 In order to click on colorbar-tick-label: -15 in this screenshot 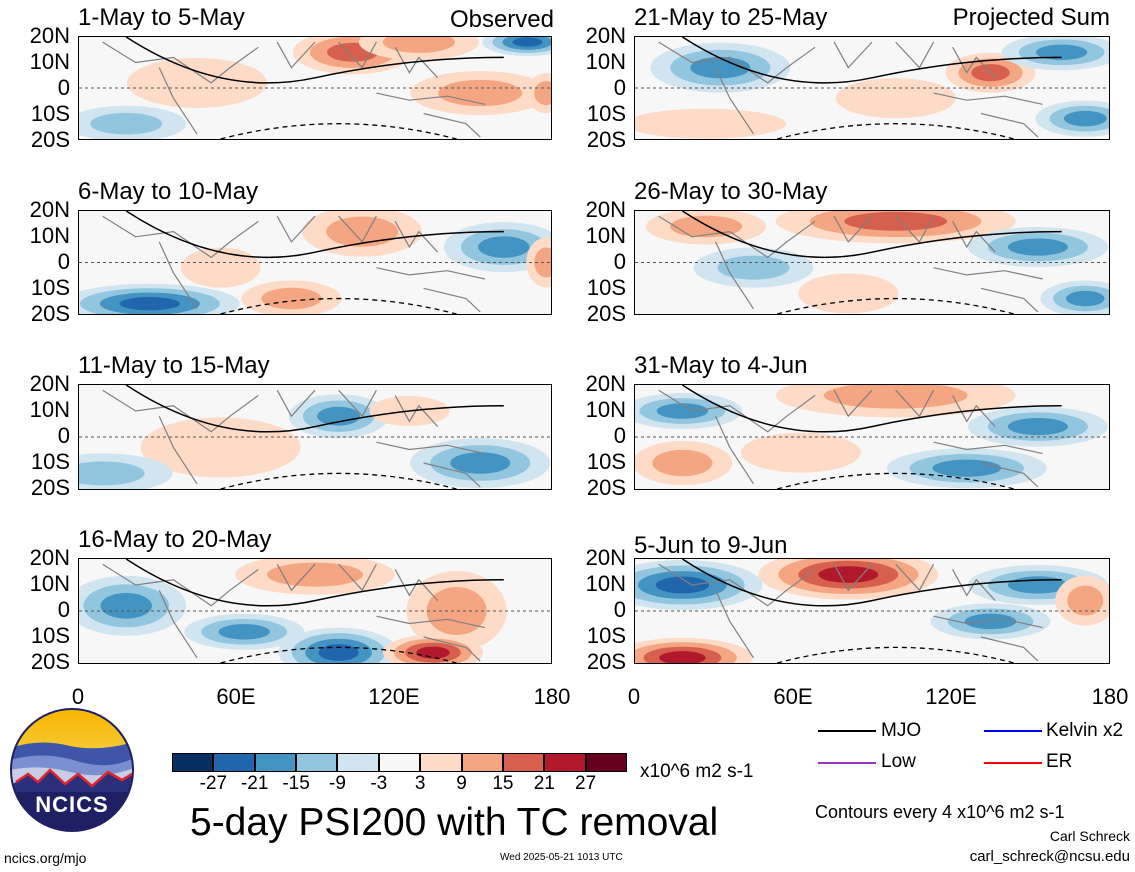, I will do `click(296, 783)`.